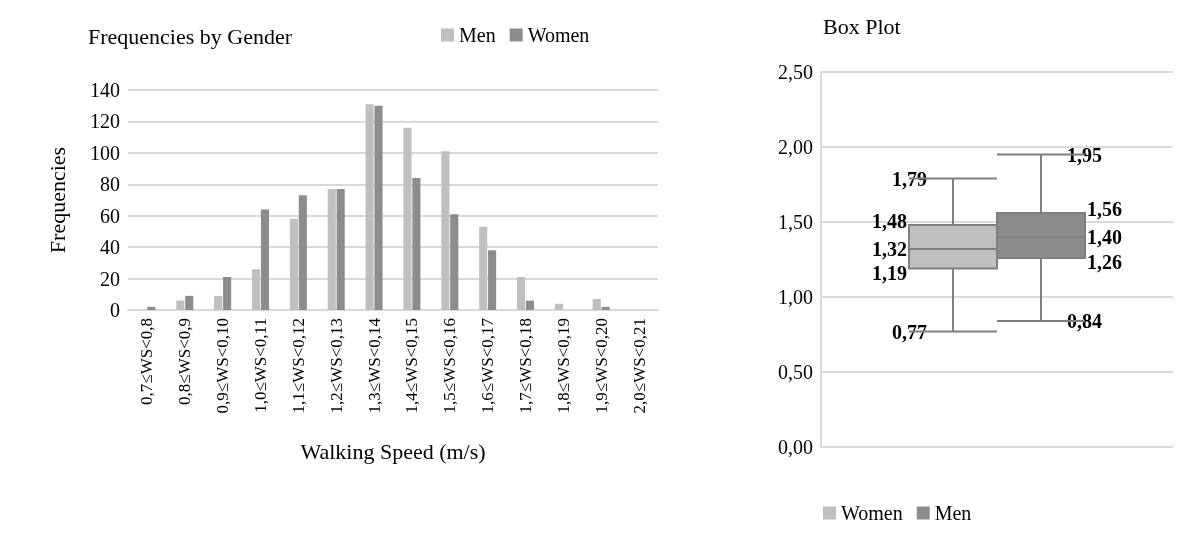 The image size is (1185, 540). What do you see at coordinates (110, 278) in the screenshot?
I see `y-tick-label: 20` at bounding box center [110, 278].